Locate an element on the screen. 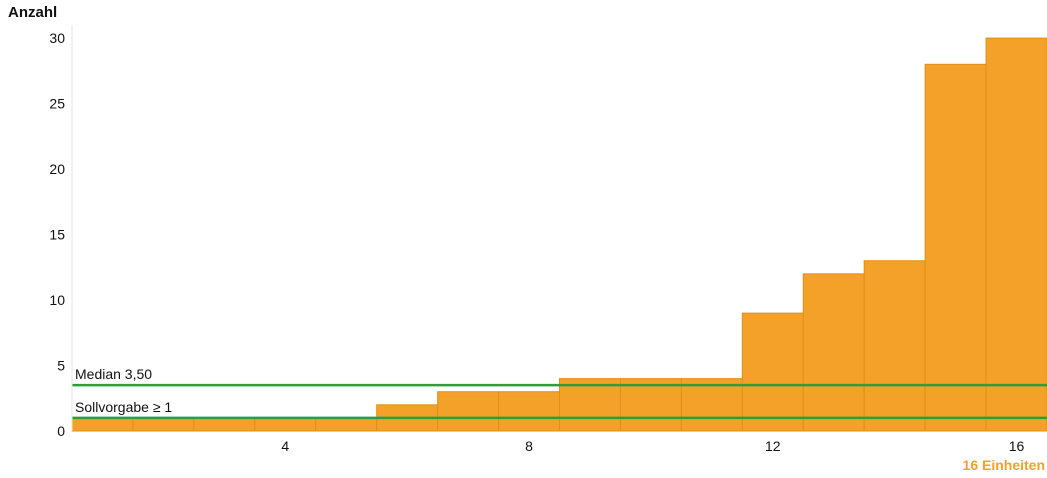 The width and height of the screenshot is (1047, 478). x-tick-label: 4 is located at coordinates (285, 446).